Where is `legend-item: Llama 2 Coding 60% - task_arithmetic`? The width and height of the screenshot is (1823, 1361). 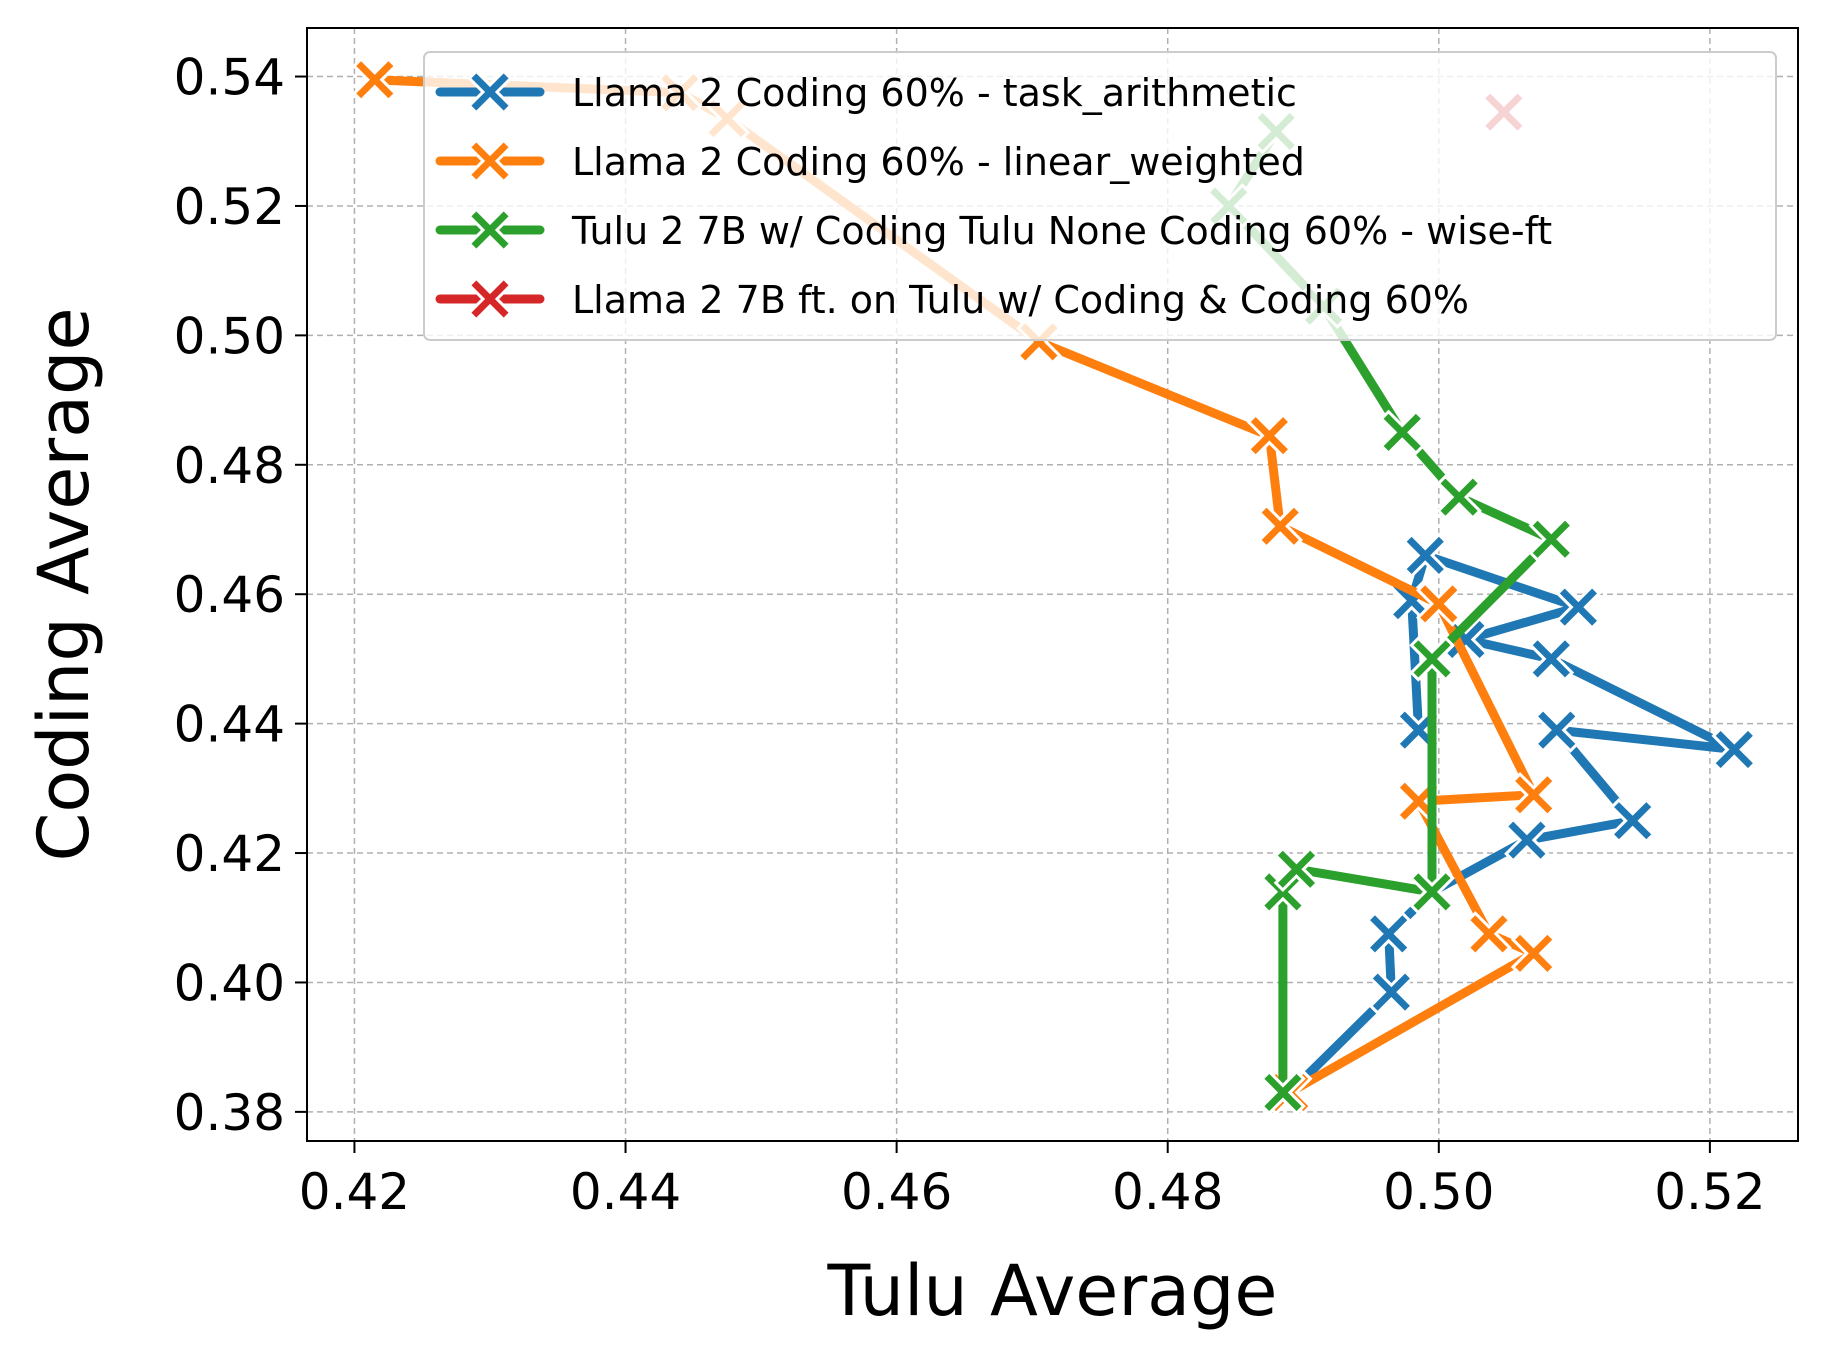 legend-item: Llama 2 Coding 60% - task_arithmetic is located at coordinates (866, 92).